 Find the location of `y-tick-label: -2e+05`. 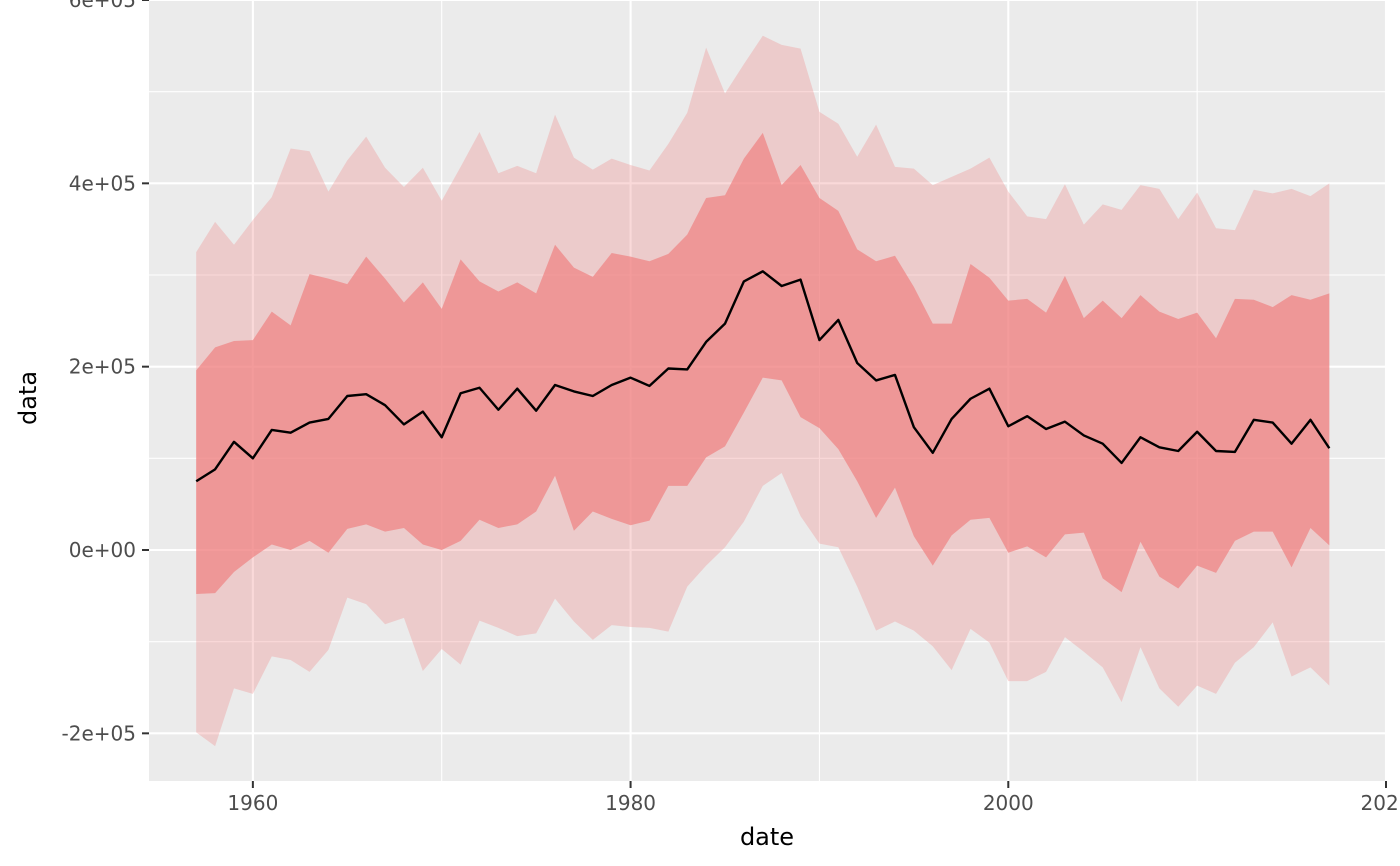

y-tick-label: -2e+05 is located at coordinates (99, 733).